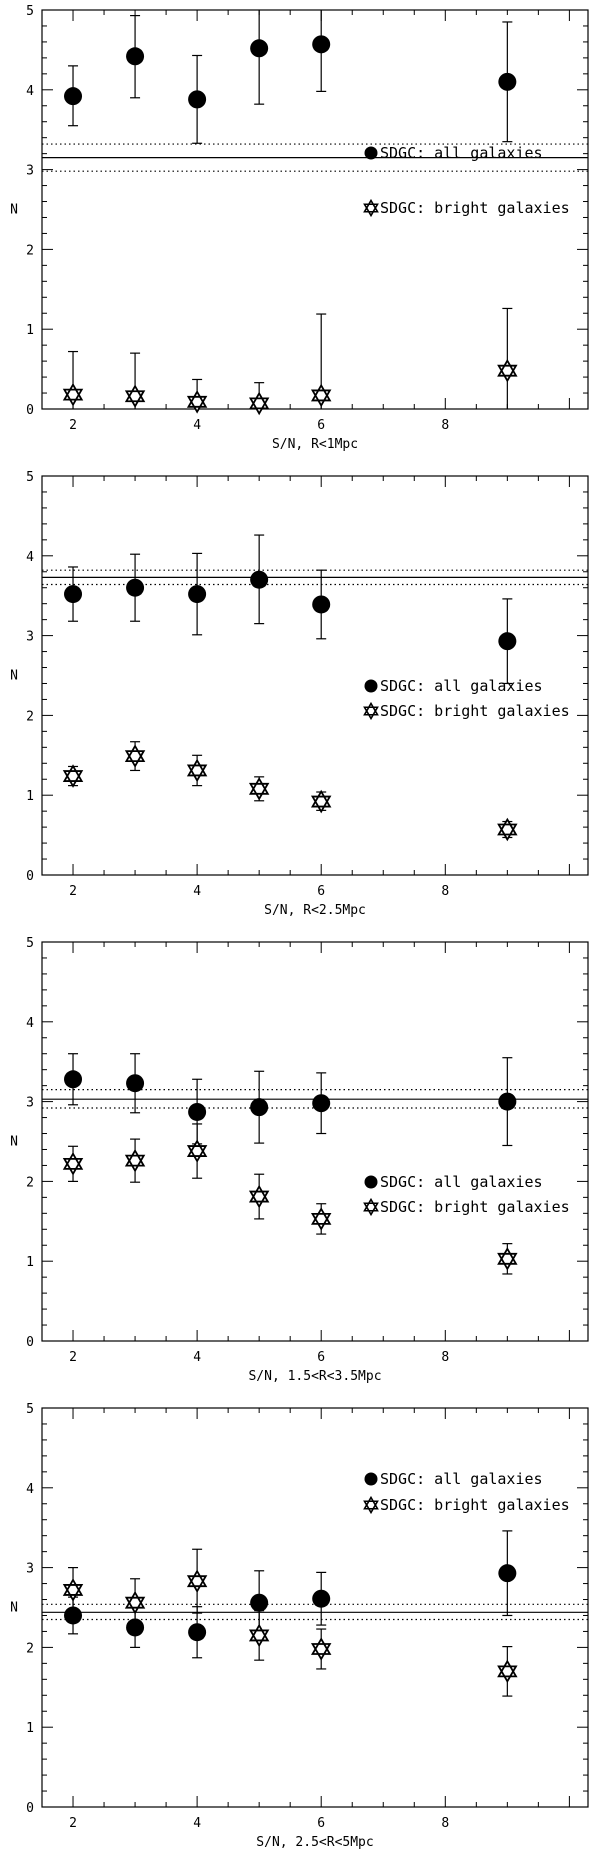 The width and height of the screenshot is (600, 1857). What do you see at coordinates (314, 1376) in the screenshot?
I see `x-axis-label: S/N, 1.5<R<3.5Mpc` at bounding box center [314, 1376].